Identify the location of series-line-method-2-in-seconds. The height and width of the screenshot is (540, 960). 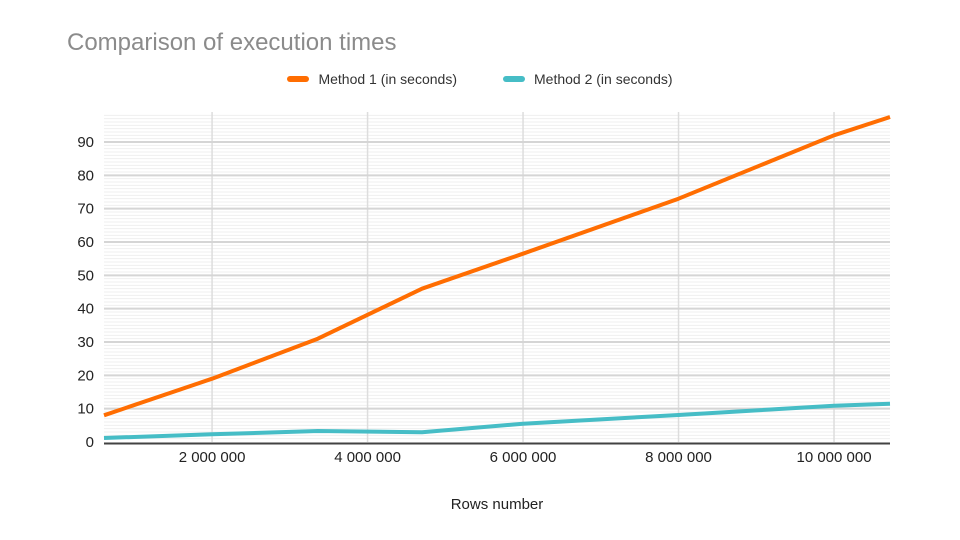
(497, 420).